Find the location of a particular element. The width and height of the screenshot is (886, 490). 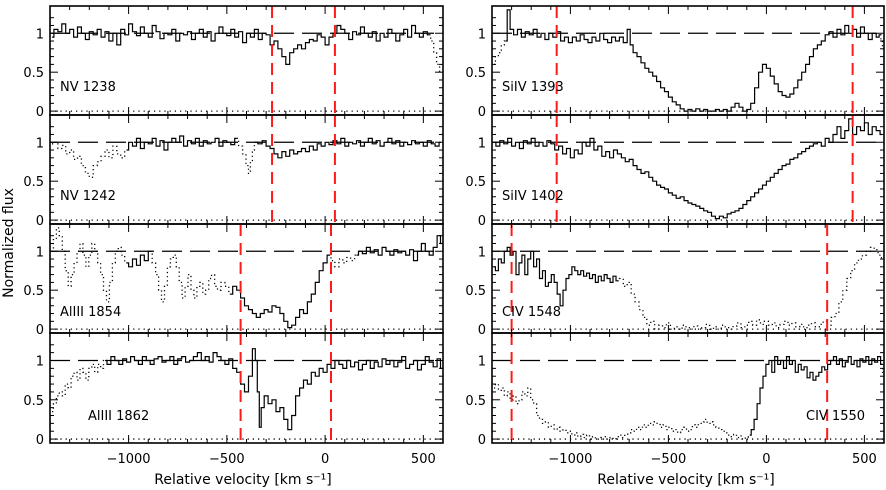

panel-nv-1242: 0 0.5 1 NV 1242 is located at coordinates (233, 171).